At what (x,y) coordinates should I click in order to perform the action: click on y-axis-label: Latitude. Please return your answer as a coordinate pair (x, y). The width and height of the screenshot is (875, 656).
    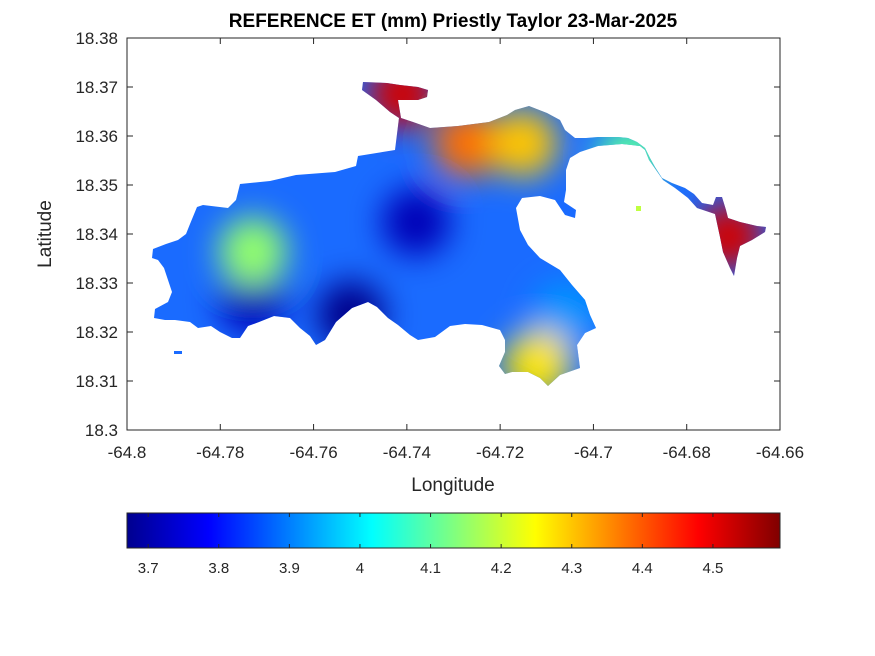
    Looking at the image, I should click on (45, 234).